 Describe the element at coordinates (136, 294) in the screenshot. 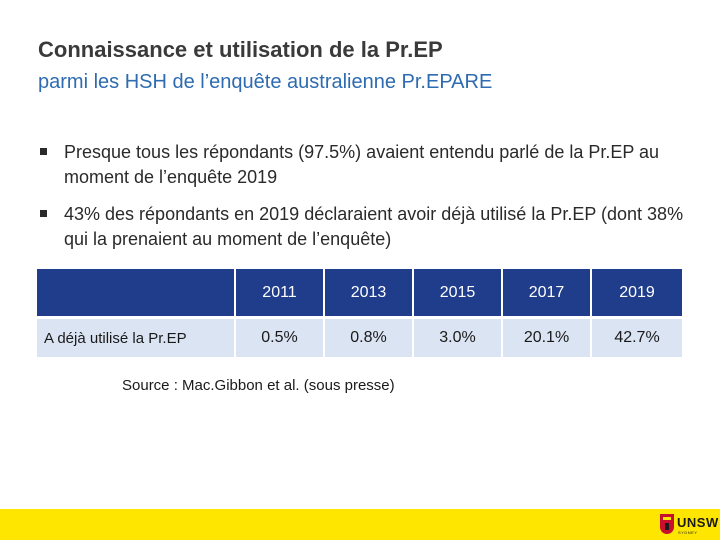

I see `table-corner-cell` at that location.